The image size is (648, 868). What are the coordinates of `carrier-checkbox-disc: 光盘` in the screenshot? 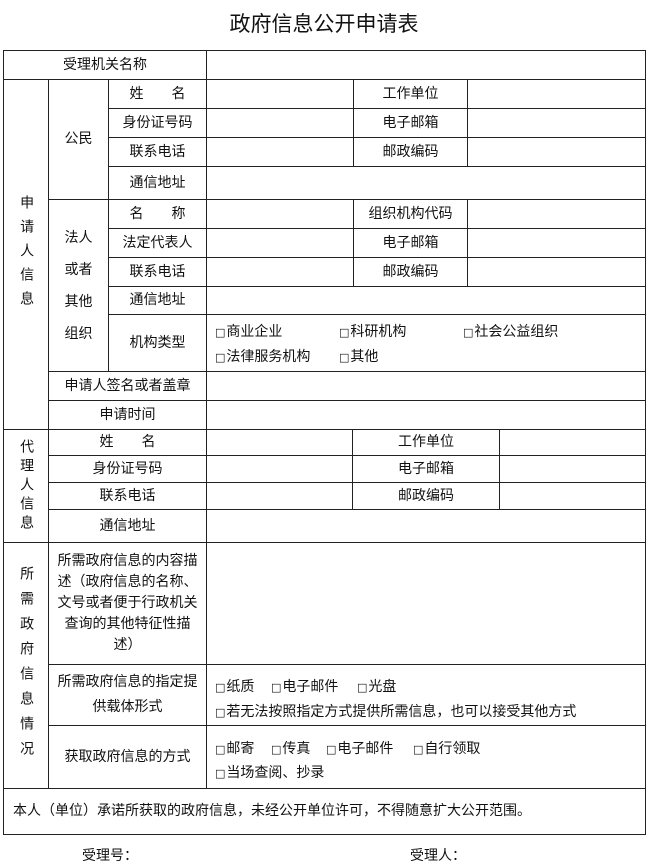 It's located at (376, 686).